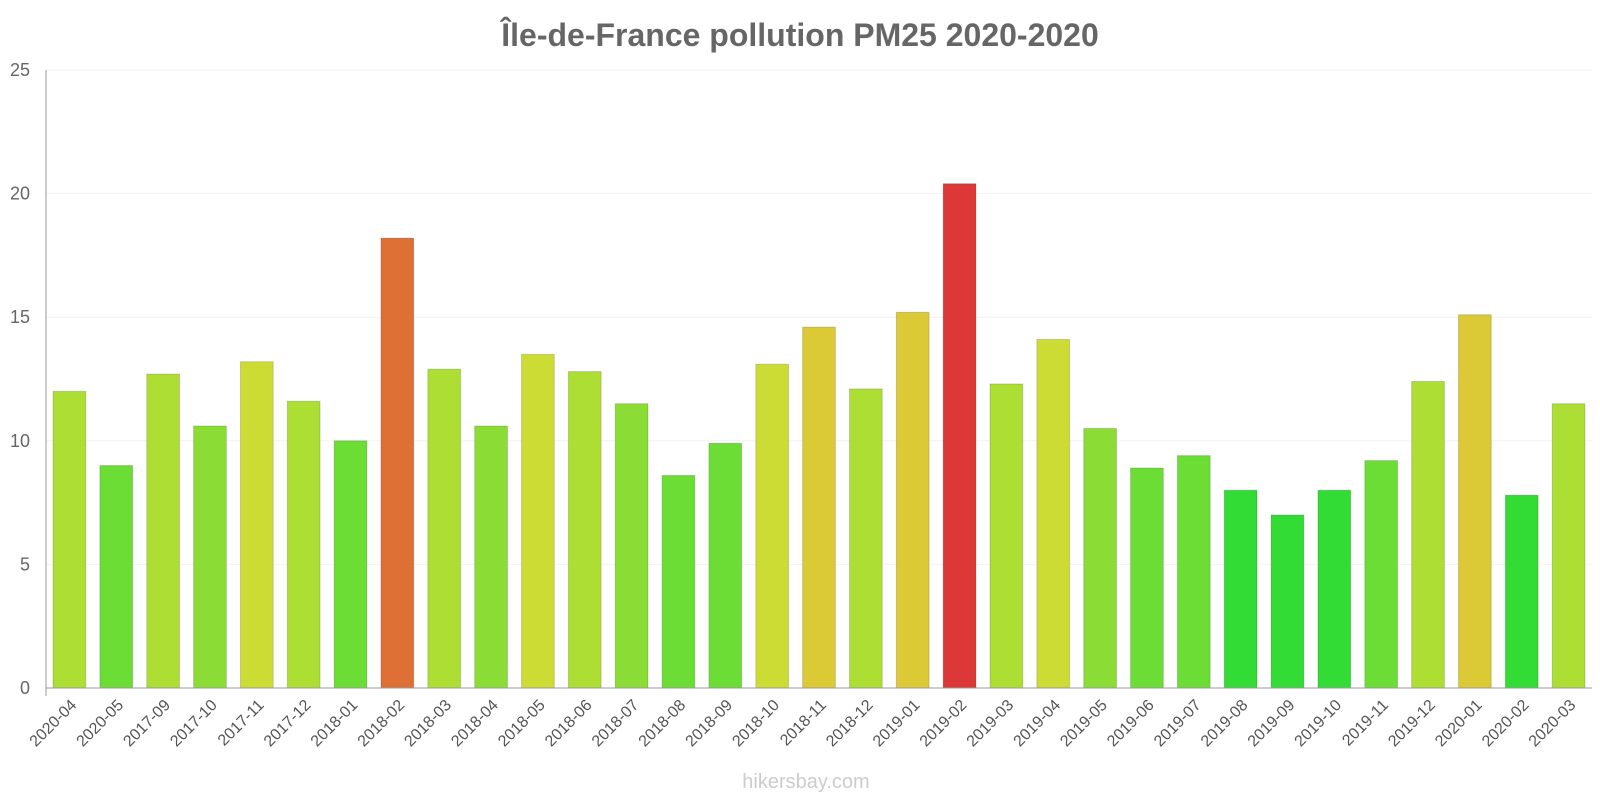 Image resolution: width=1600 pixels, height=800 pixels. Describe the element at coordinates (1459, 724) in the screenshot. I see `x-tick-label: 2020-01` at that location.